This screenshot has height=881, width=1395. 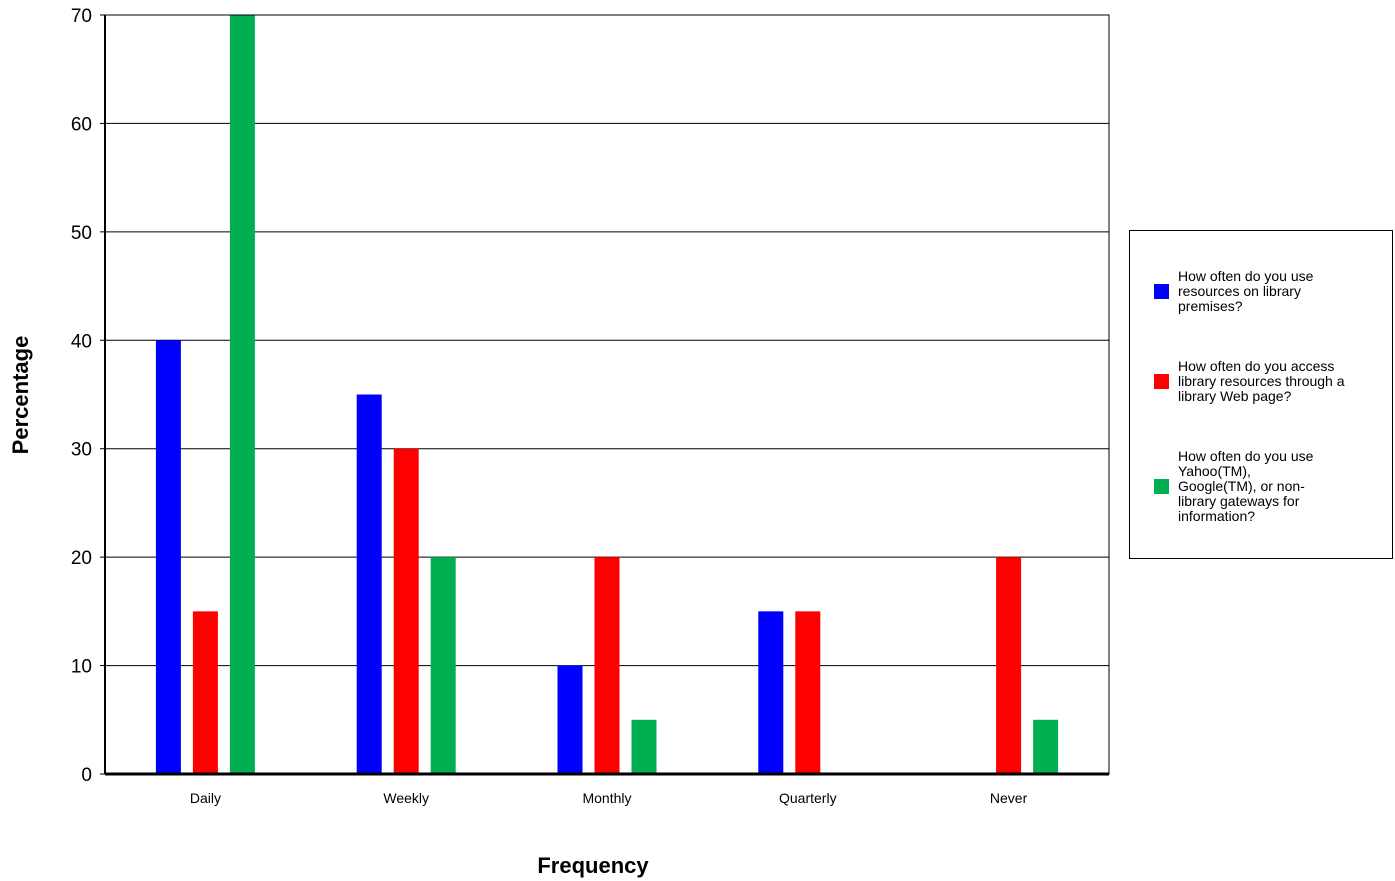 I want to click on x-tick-labels: Daily Weekly Monthly Quarterly Never, so click(x=609, y=798).